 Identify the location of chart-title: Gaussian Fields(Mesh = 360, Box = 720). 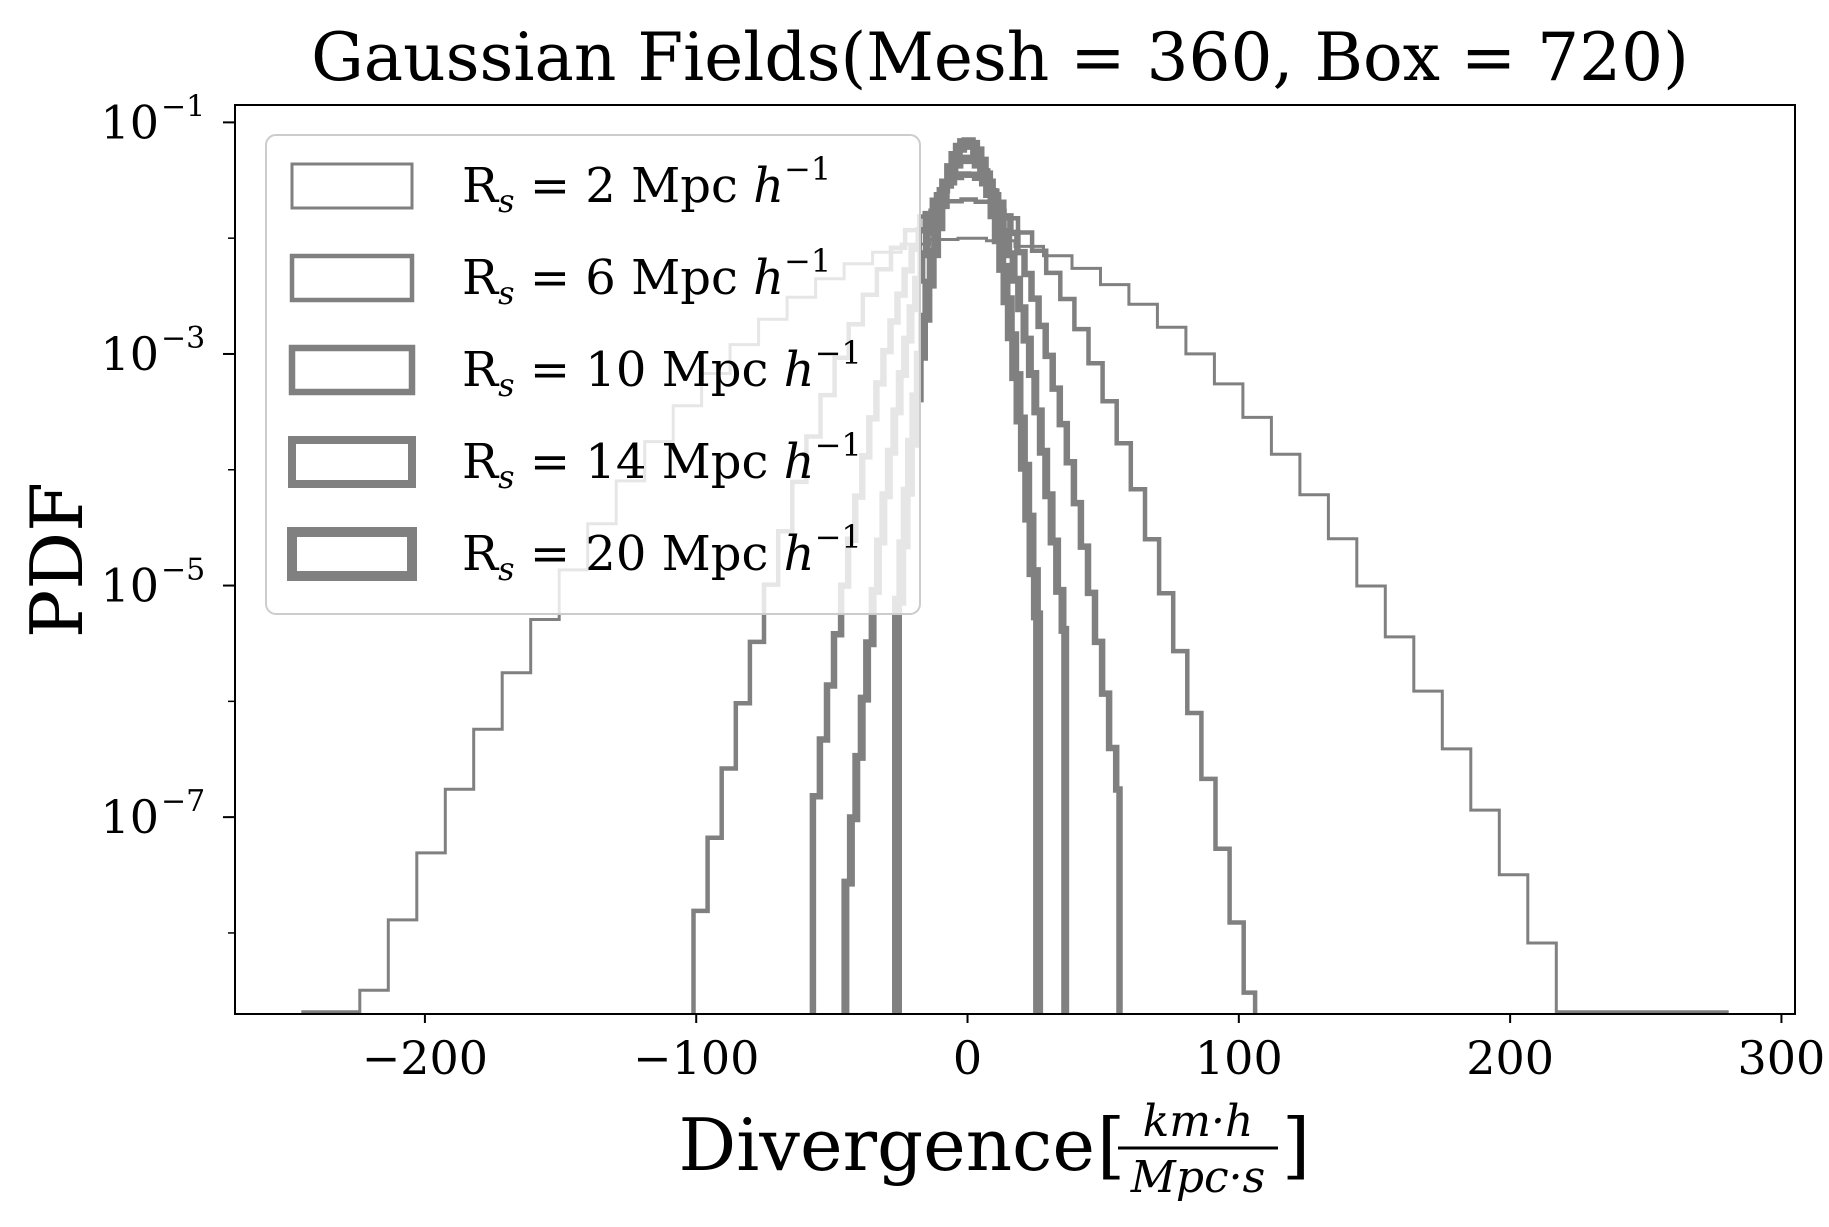
(1000, 57).